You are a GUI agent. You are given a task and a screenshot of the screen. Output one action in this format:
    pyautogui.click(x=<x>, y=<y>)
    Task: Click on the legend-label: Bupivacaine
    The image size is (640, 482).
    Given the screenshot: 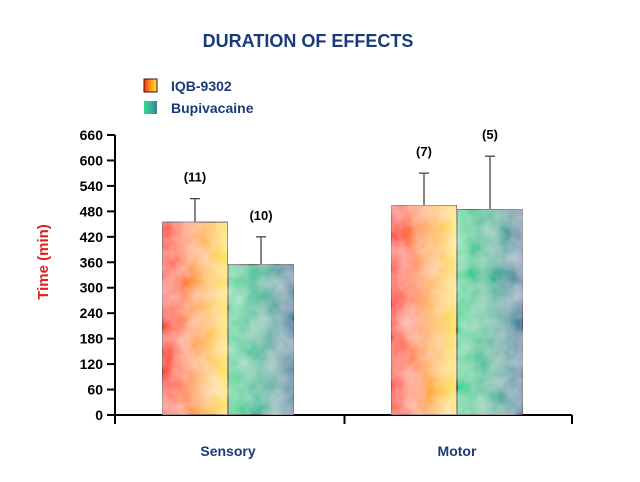 What is the action you would take?
    pyautogui.click(x=212, y=108)
    